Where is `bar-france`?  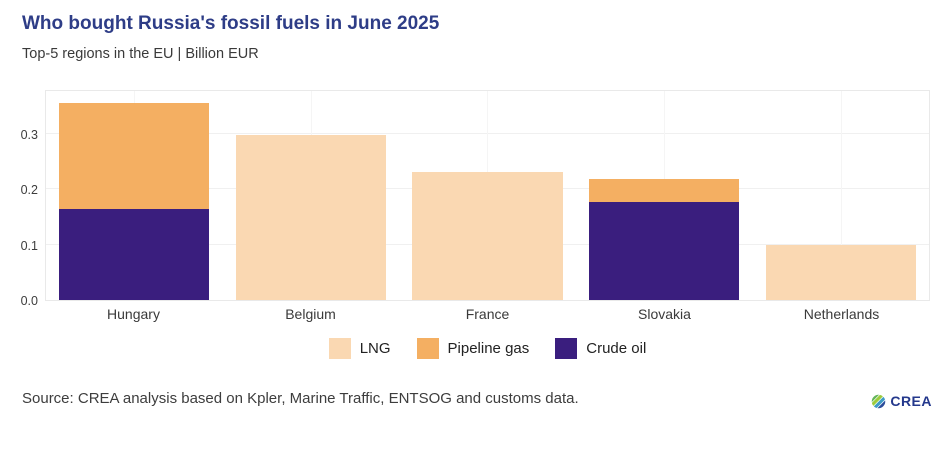
bar-france is located at coordinates (487, 235).